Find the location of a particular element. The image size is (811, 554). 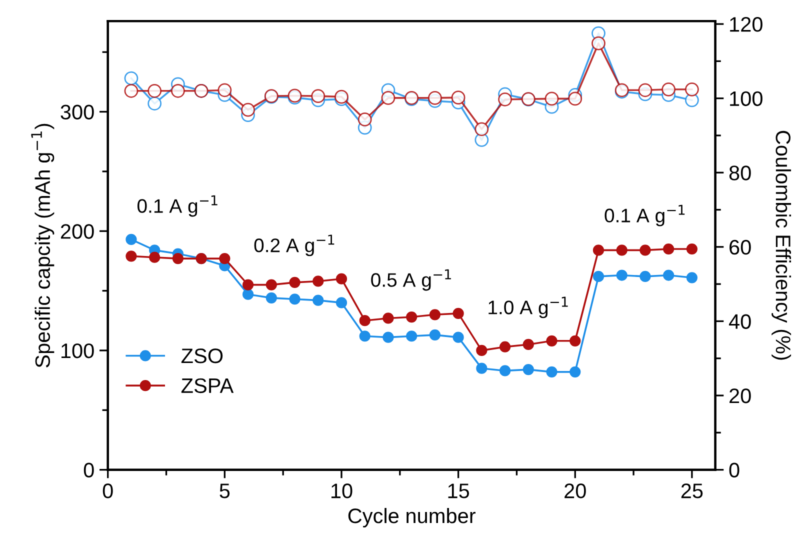

x-tick-label: 10 is located at coordinates (341, 491).